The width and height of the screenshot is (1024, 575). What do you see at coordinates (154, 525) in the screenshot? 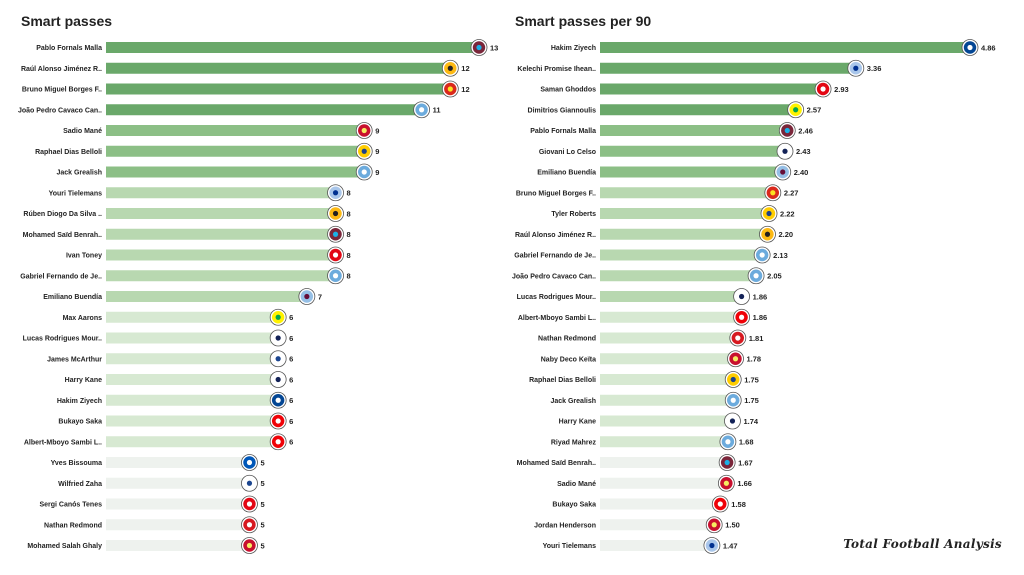
I see `bar-row: Nathan Redmond 5` at bounding box center [154, 525].